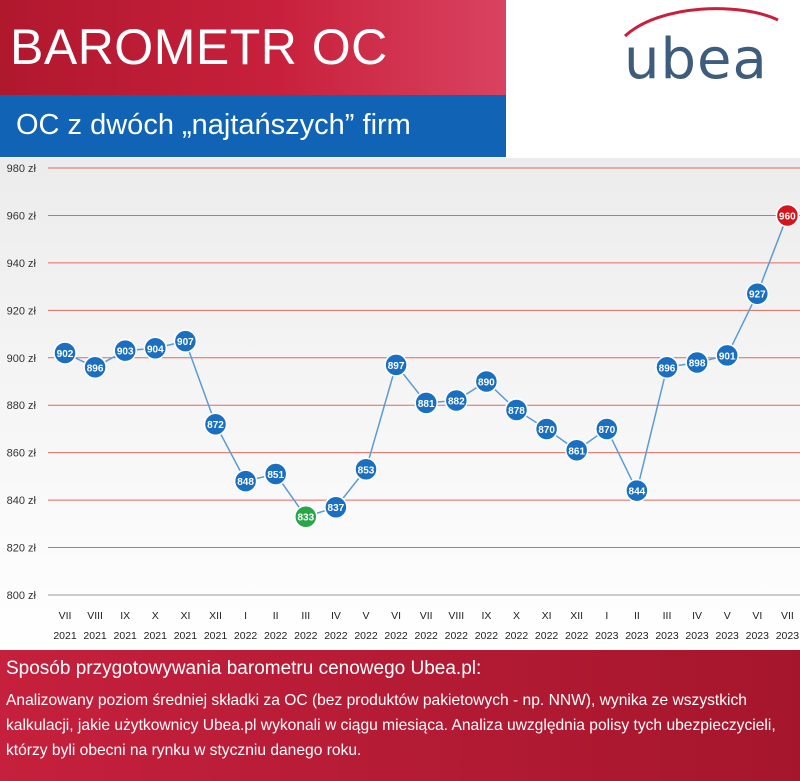 This screenshot has height=781, width=800. Describe the element at coordinates (22, 549) in the screenshot. I see `y-tick-label: 820 zł` at that location.